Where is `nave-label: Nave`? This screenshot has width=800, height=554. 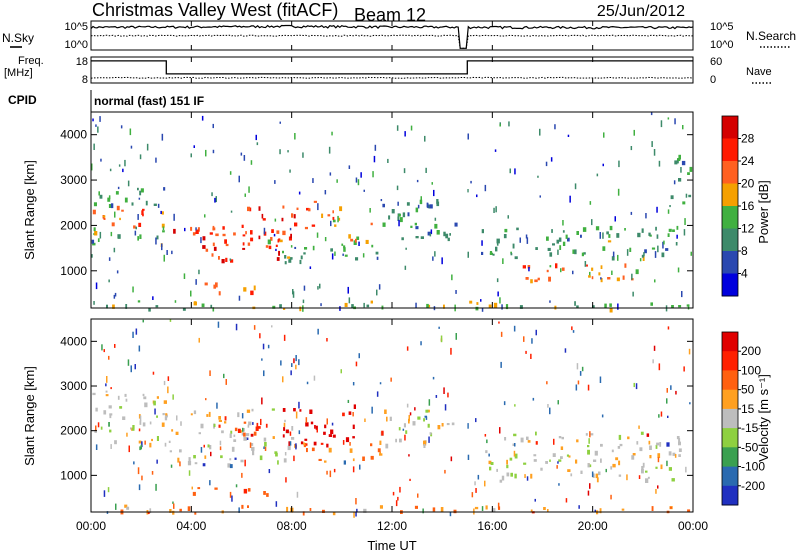
nave-label: Nave is located at coordinates (759, 72).